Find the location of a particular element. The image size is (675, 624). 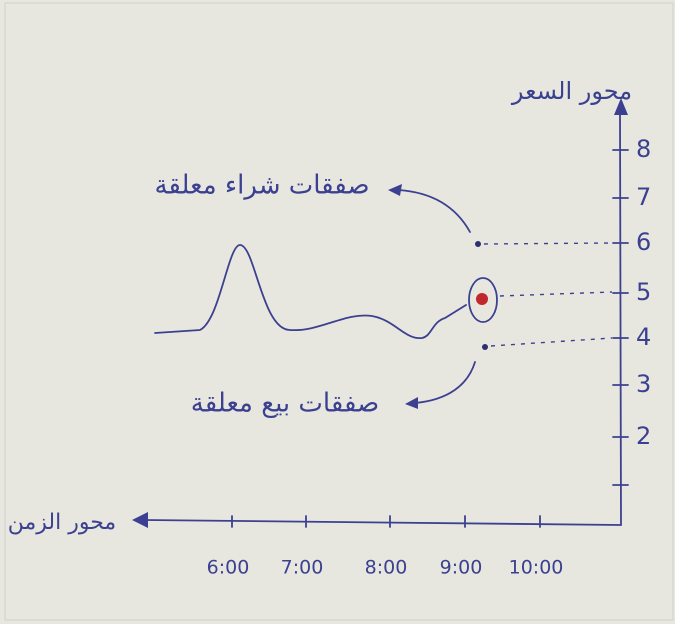

y-tick-label: 6 is located at coordinates (643, 242).